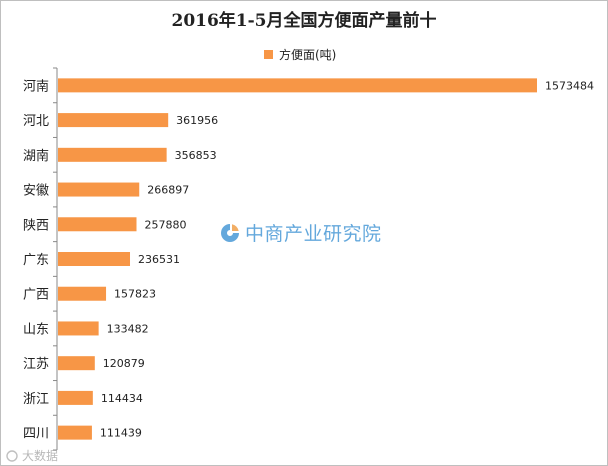 This screenshot has height=466, width=608. I want to click on value-label: 257880, so click(166, 224).